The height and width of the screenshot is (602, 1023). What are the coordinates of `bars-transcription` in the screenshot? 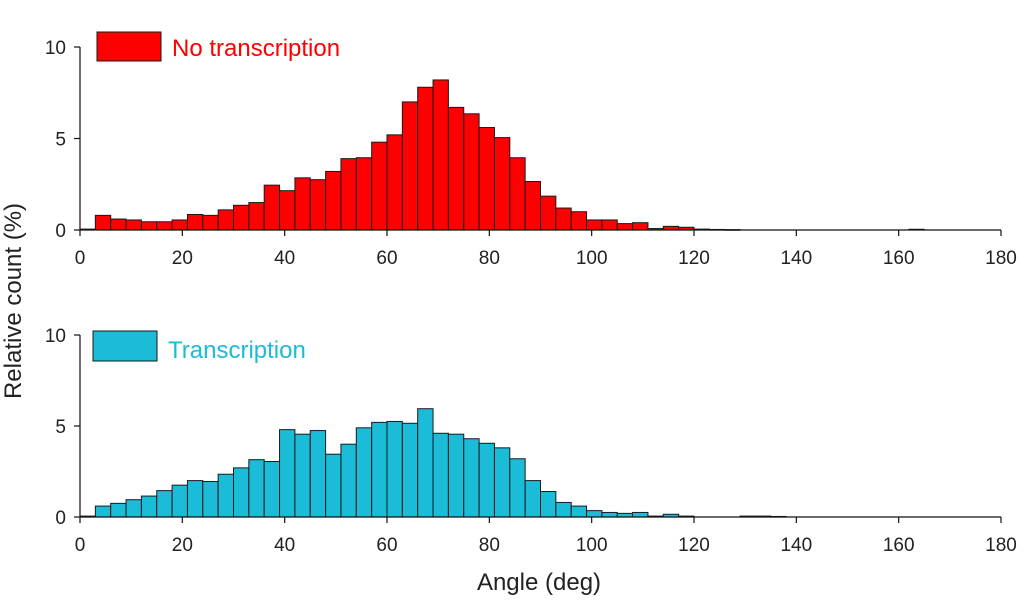 It's located at (433, 463).